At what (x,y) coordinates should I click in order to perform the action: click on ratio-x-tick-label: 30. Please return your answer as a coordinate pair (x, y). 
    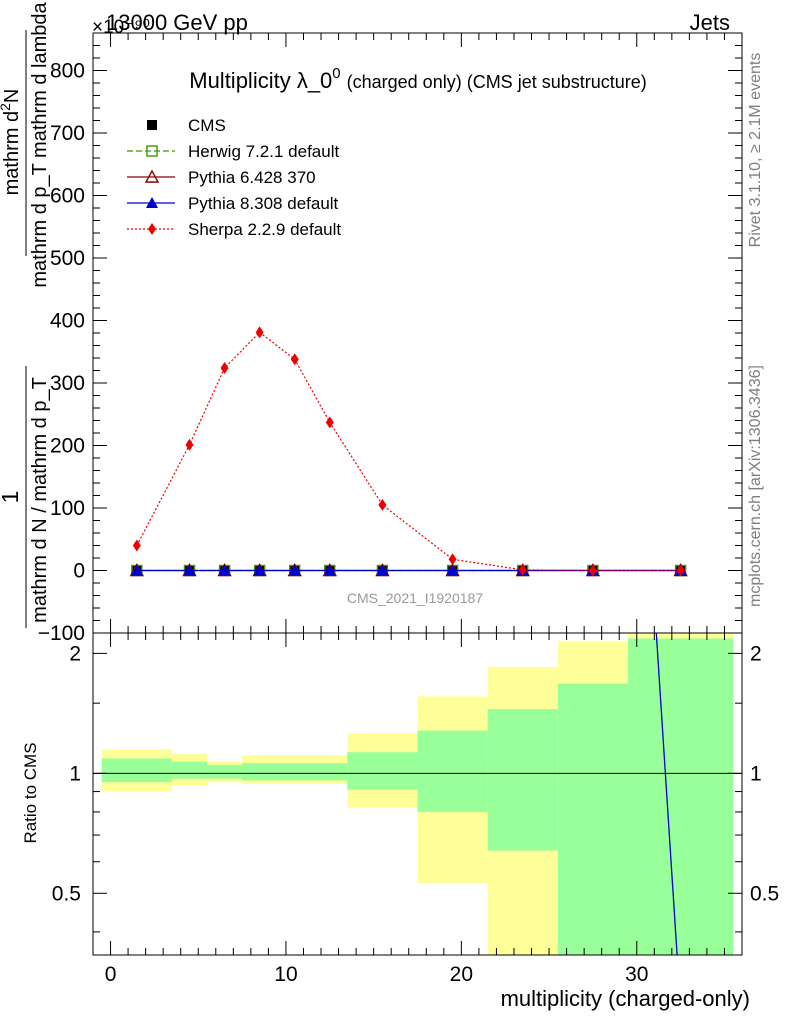
    Looking at the image, I should click on (636, 974).